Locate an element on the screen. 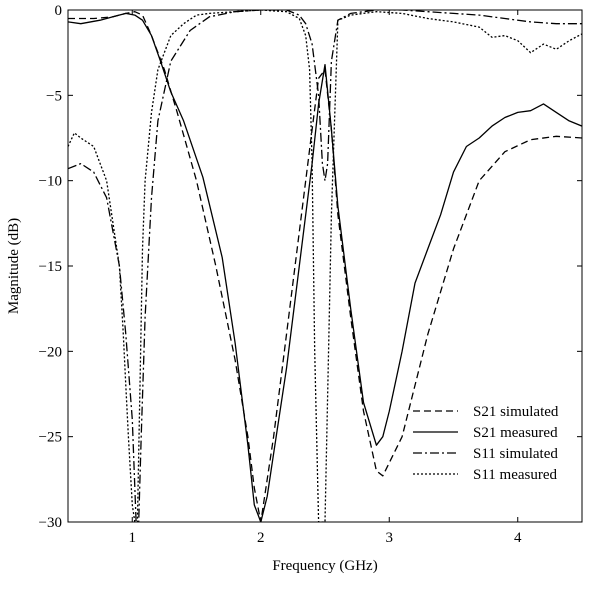 Image resolution: width=590 pixels, height=590 pixels. y-tick-label: −25 is located at coordinates (50, 438).